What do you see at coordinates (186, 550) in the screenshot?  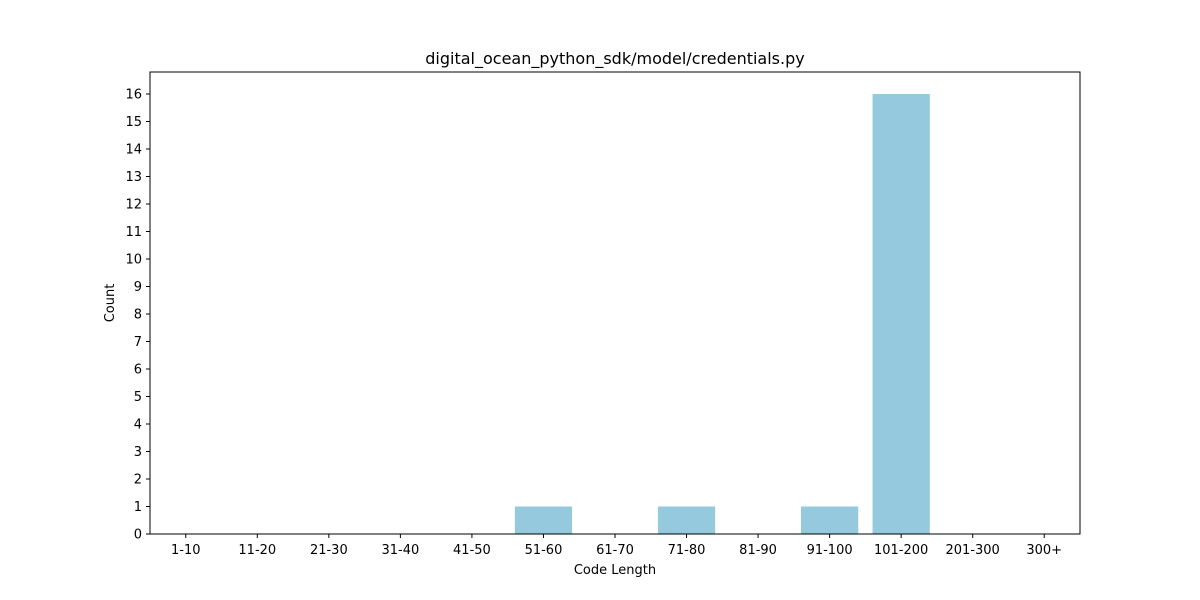 I see `x-tick-label: 1-10` at bounding box center [186, 550].